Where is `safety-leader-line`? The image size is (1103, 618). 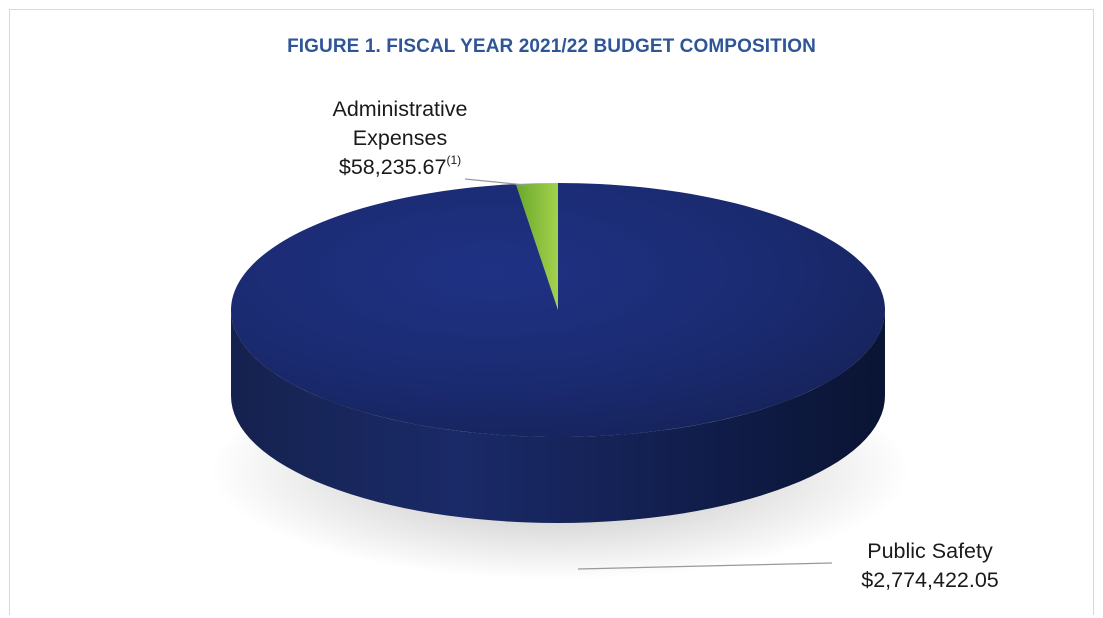
safety-leader-line is located at coordinates (705, 566).